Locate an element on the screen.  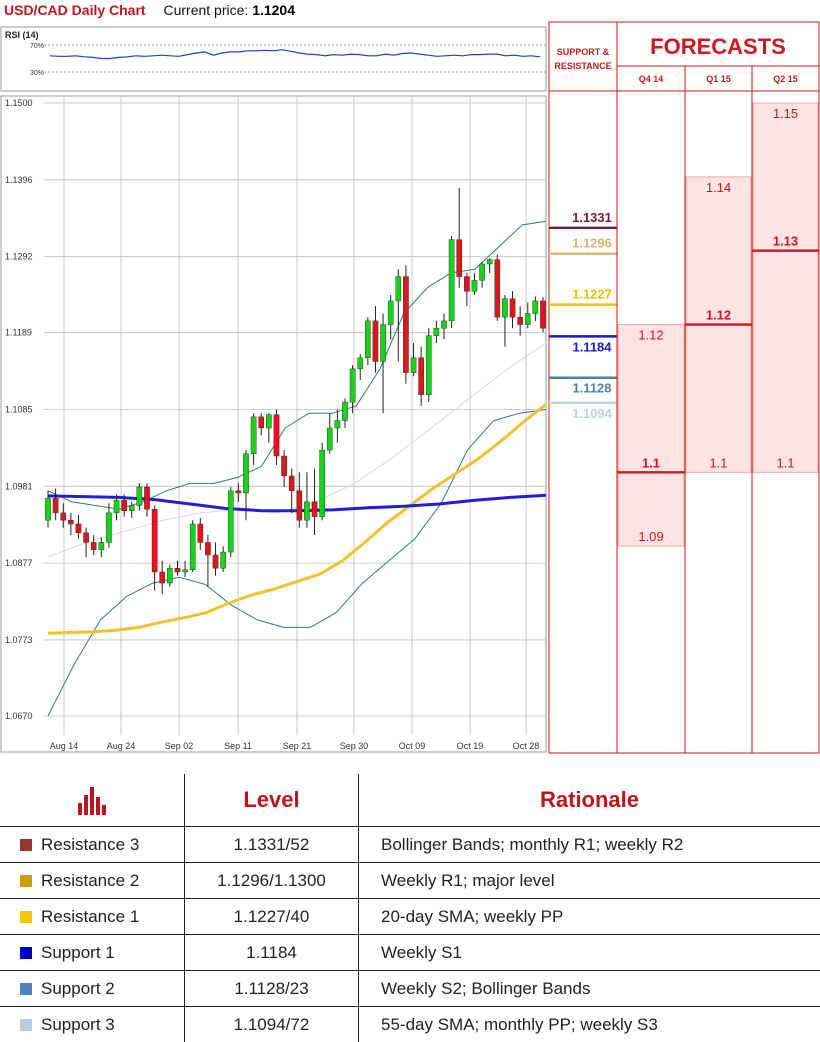
y-tick-label: 1.1500 is located at coordinates (19, 103).